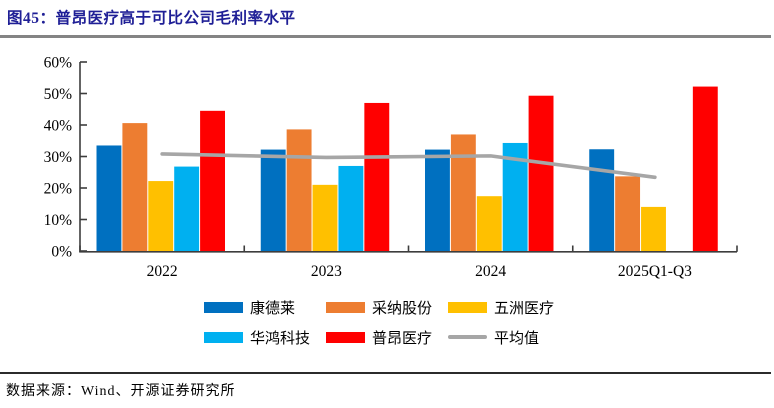 Image resolution: width=774 pixels, height=408 pixels. Describe the element at coordinates (121, 391) in the screenshot. I see `data-source: 数据来源：Wind、开源证券研究所` at that location.